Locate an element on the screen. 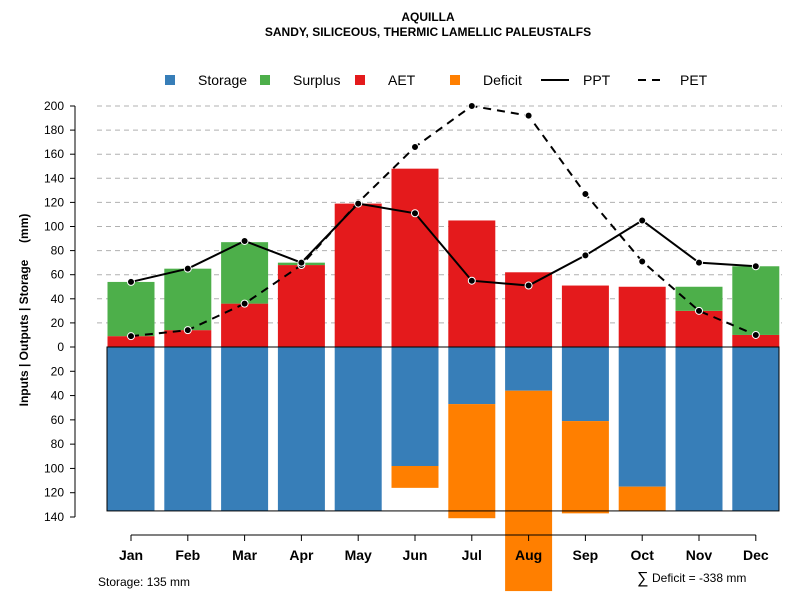  ppt-point-dec is located at coordinates (755, 266).